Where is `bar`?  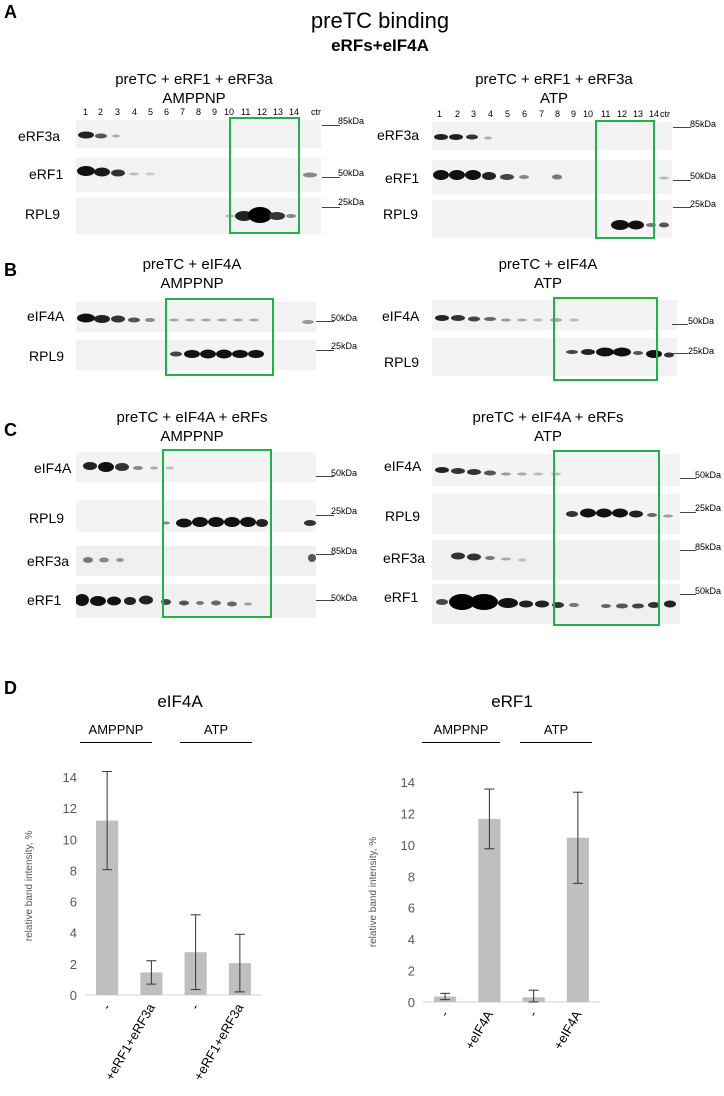 bar is located at coordinates (577, 919).